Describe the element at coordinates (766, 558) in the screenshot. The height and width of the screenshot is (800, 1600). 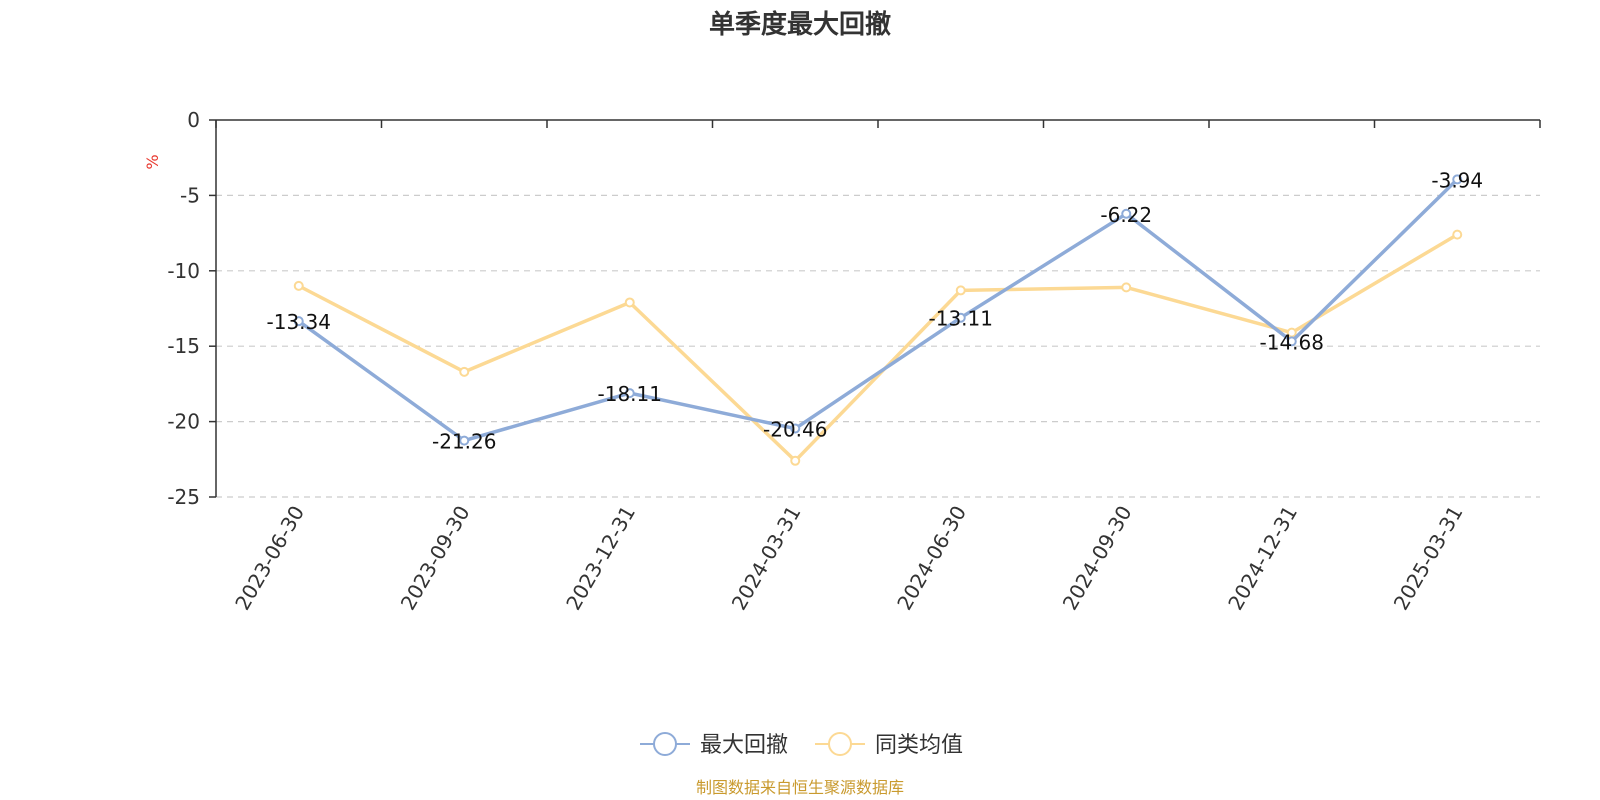
I see `x-tick-label: 2024-03-31` at that location.